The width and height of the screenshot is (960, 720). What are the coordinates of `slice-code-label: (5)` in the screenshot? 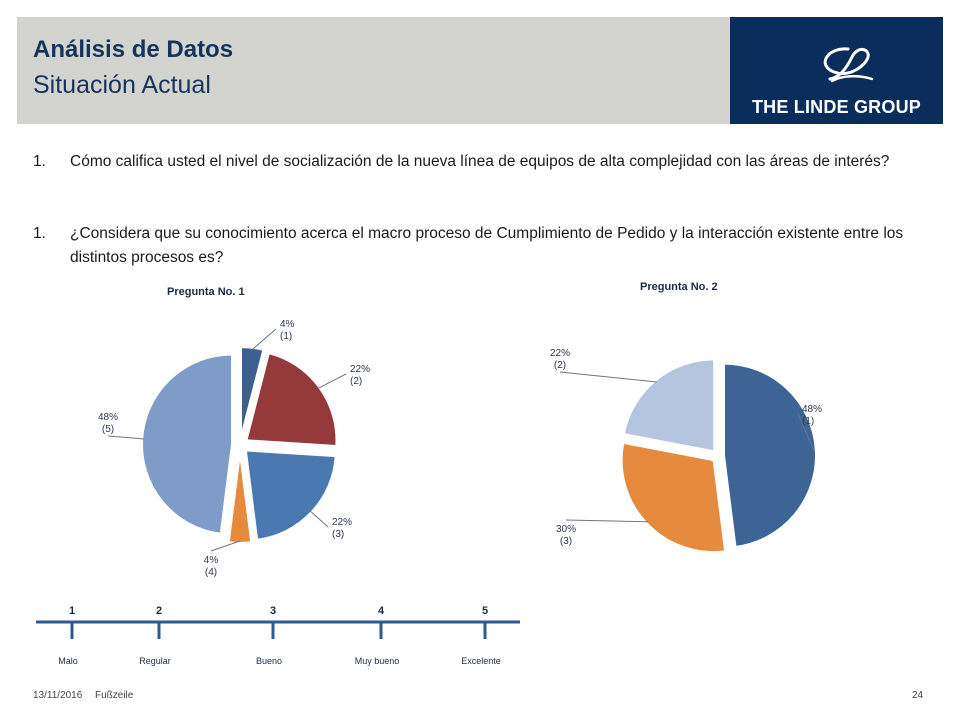 It's located at (108, 429).